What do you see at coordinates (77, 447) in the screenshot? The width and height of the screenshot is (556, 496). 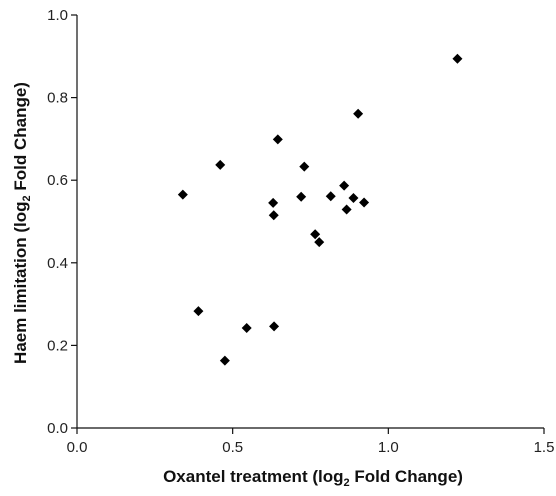 I see `x-tick-label: 0.0` at bounding box center [77, 447].